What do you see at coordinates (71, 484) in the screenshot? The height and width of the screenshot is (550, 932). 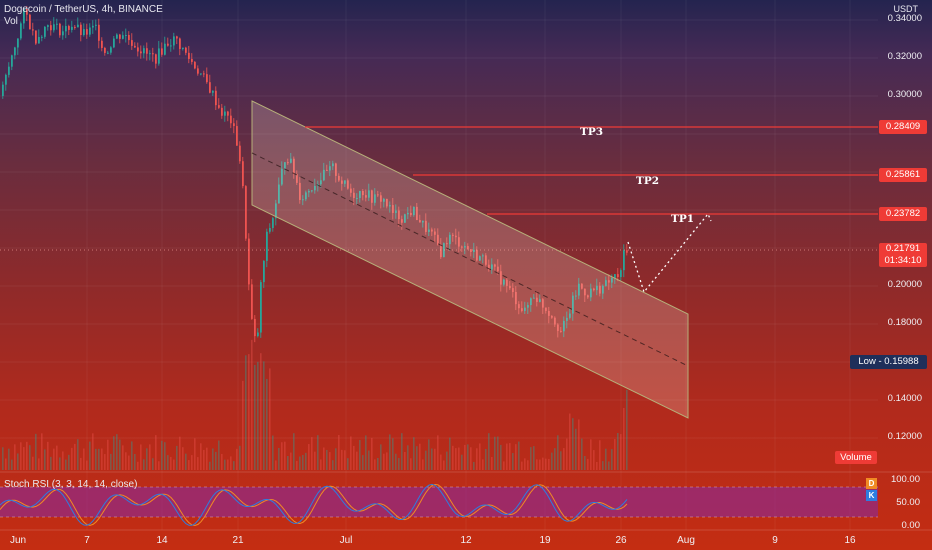 I see `stoch-rsi-label: Stoch RSI (3, 3, 14, 14, close)` at bounding box center [71, 484].